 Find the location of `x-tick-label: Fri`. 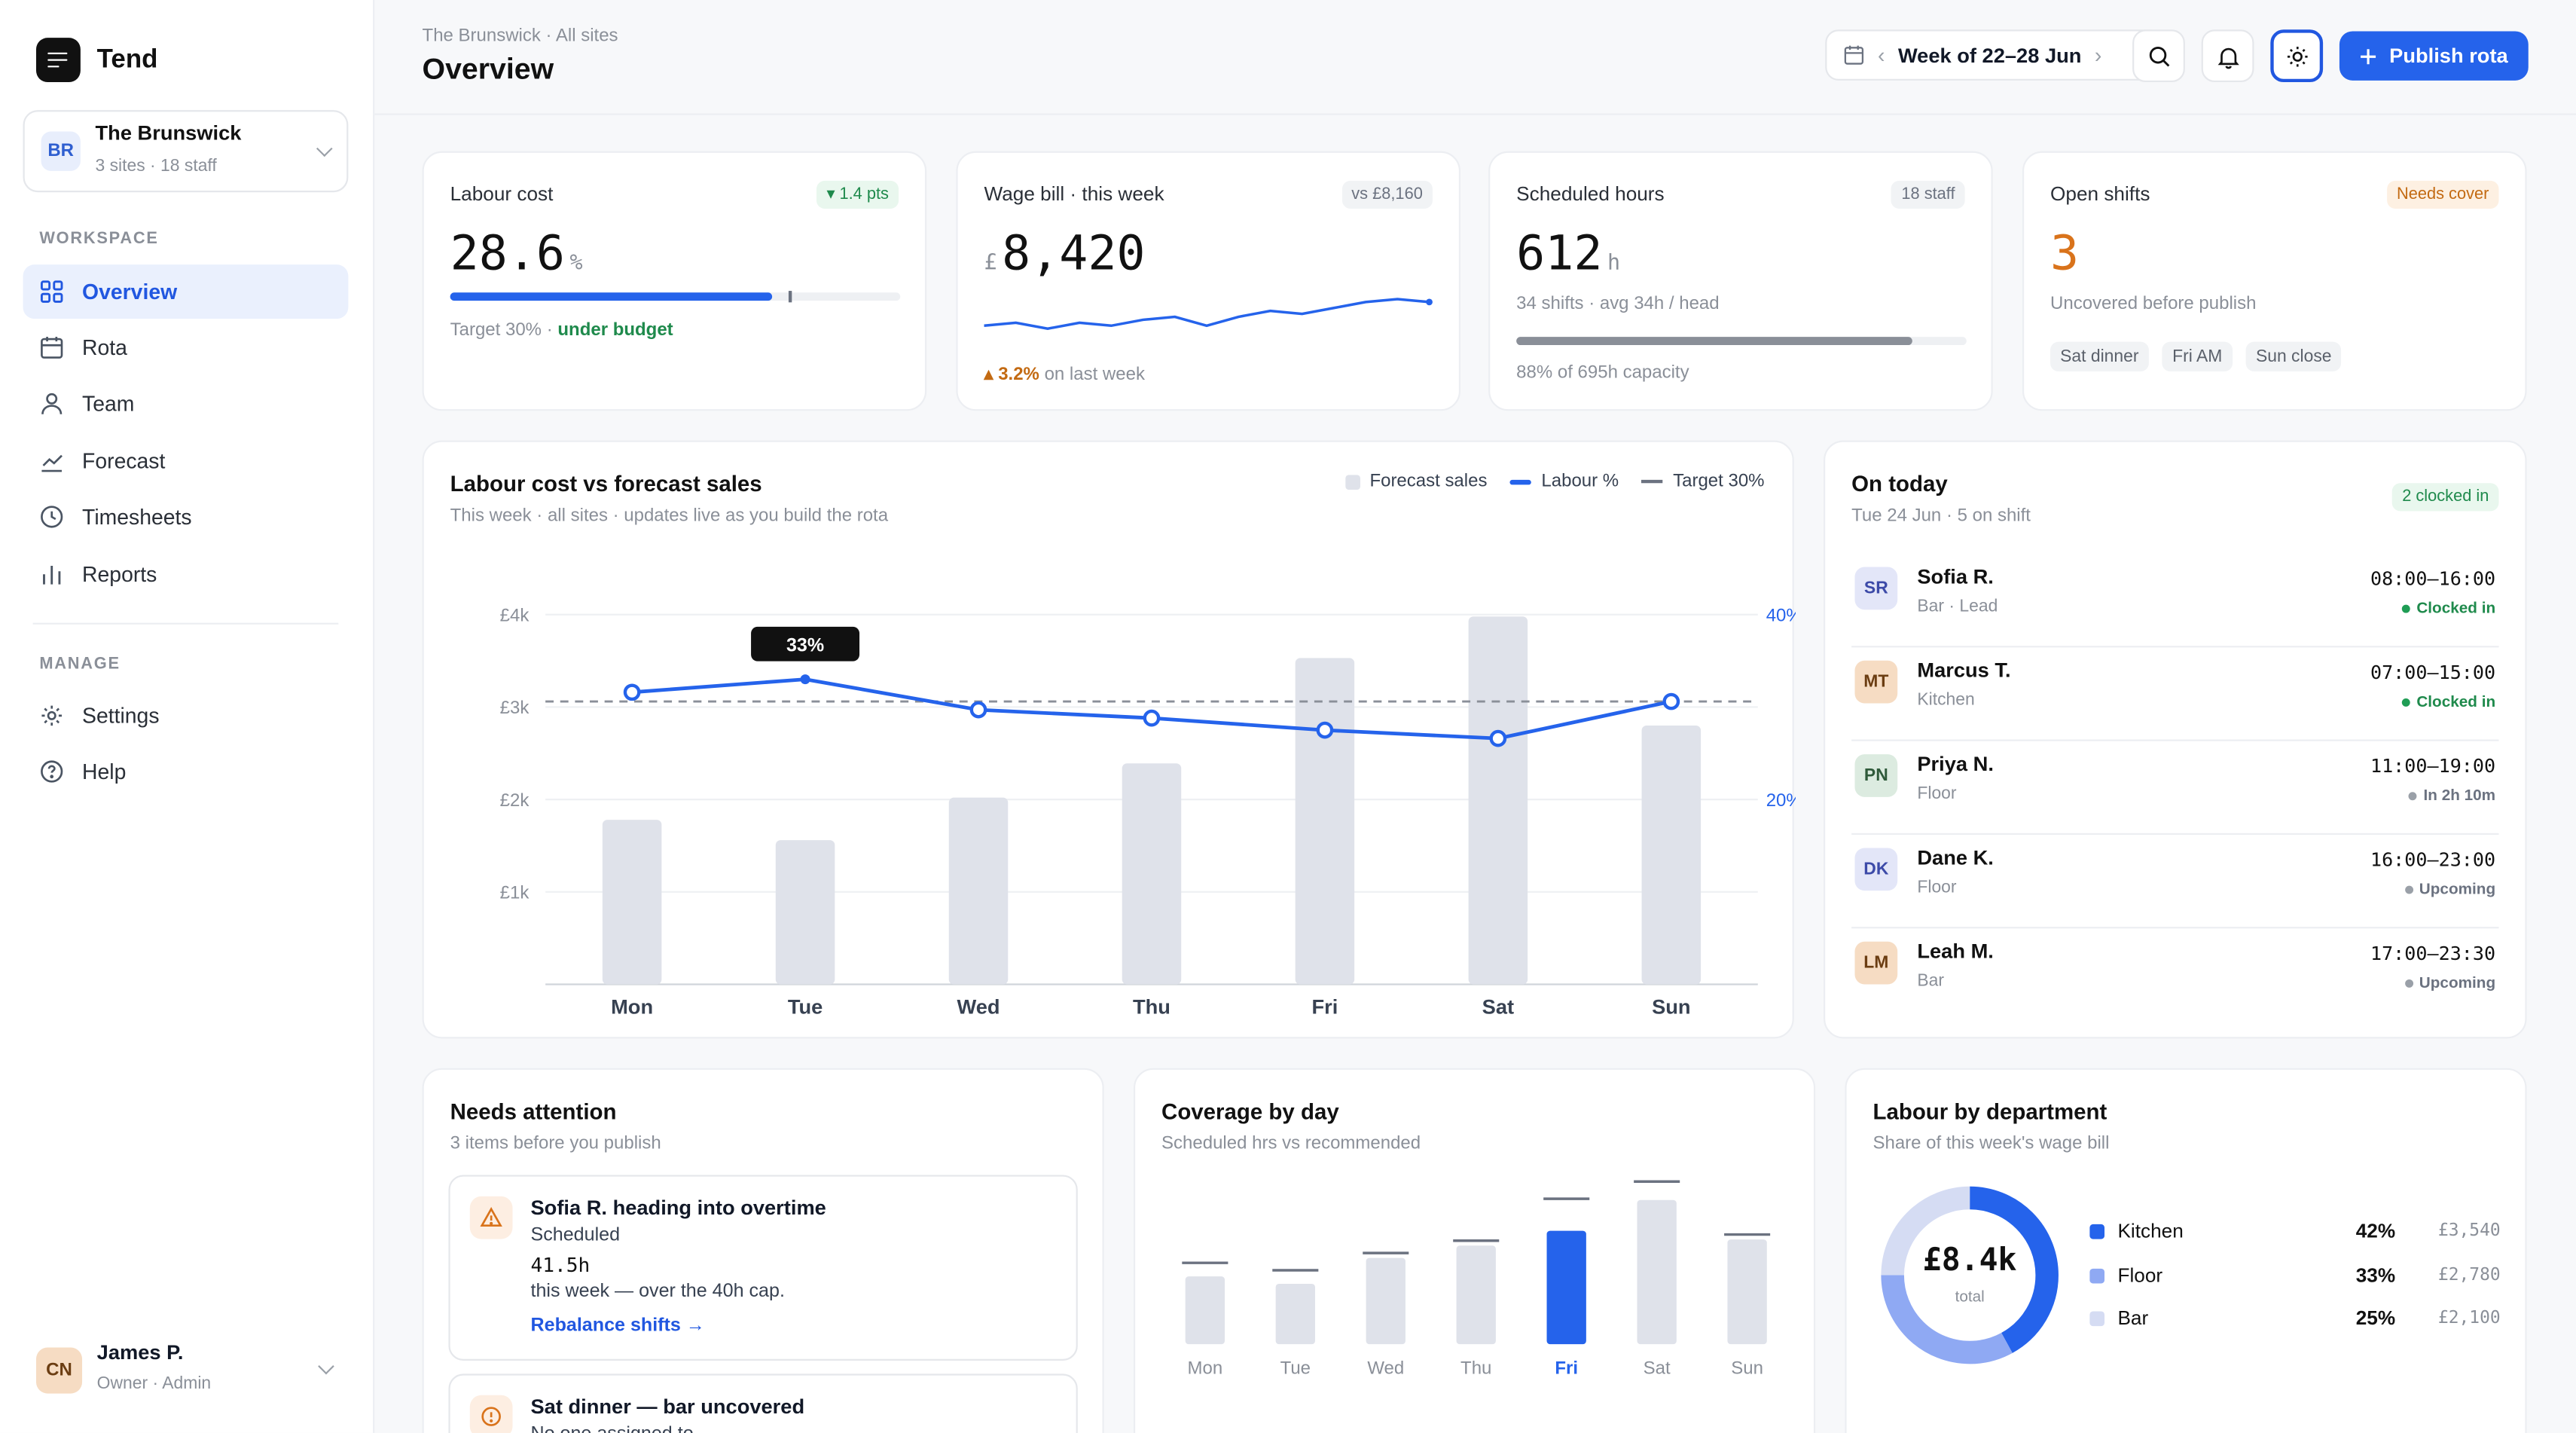

x-tick-label: Fri is located at coordinates (1325, 1007).